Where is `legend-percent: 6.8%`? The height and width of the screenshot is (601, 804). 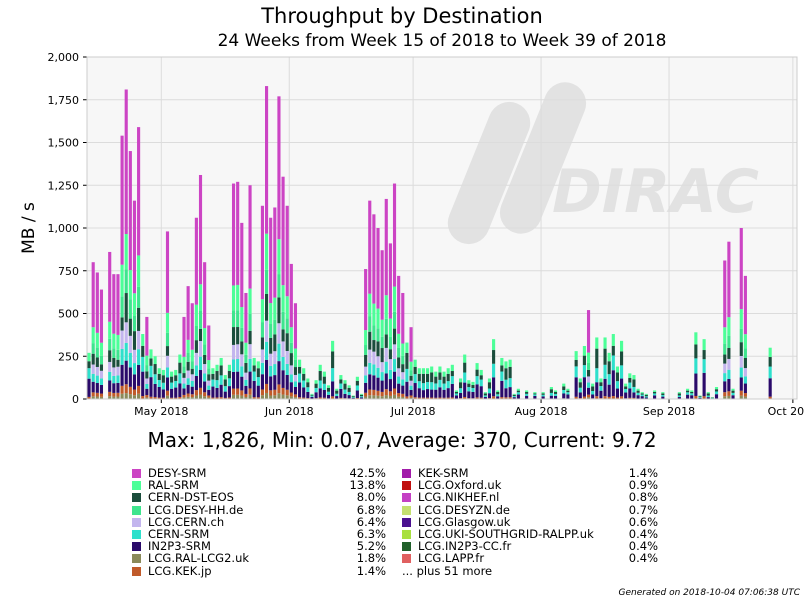 legend-percent: 6.8% is located at coordinates (371, 509).